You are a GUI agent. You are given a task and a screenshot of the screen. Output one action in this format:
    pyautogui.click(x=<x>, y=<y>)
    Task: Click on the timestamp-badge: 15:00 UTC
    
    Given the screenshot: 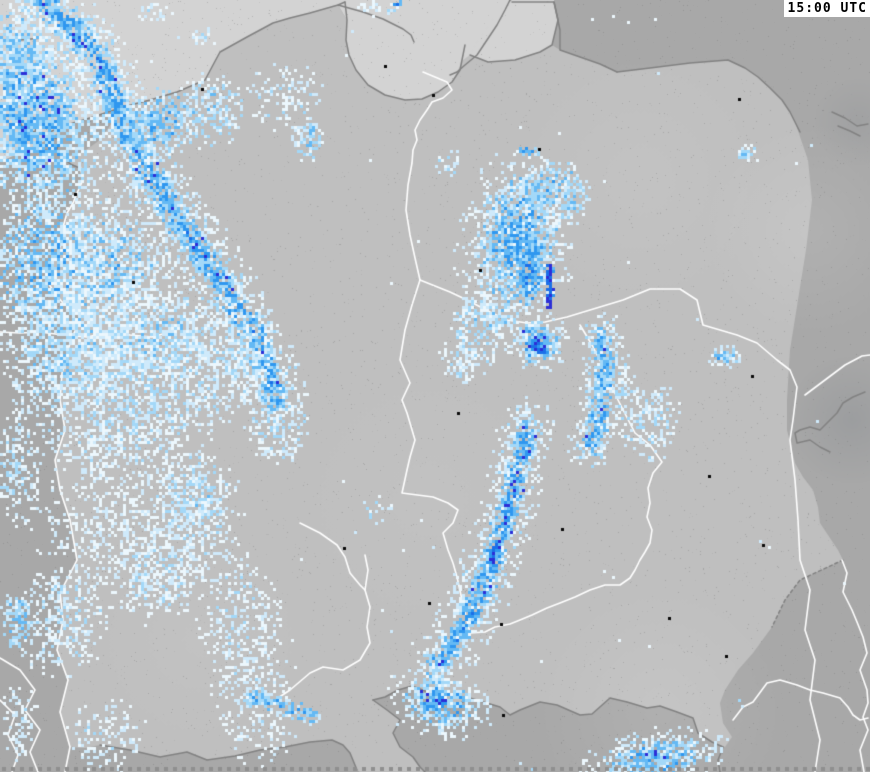 What is the action you would take?
    pyautogui.click(x=826, y=8)
    